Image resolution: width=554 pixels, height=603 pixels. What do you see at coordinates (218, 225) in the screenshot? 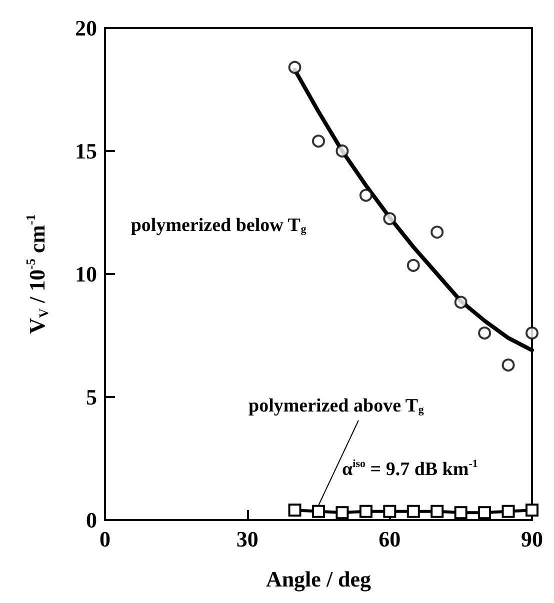
I see `annotation: polymerized below Tg` at bounding box center [218, 225].